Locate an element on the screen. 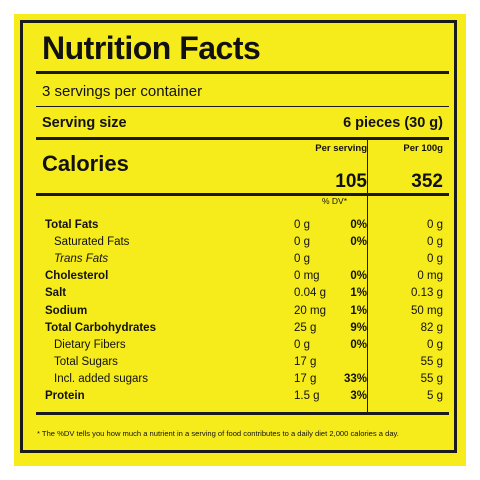 The image size is (480, 480). calories-label: Calories is located at coordinates (85, 163).